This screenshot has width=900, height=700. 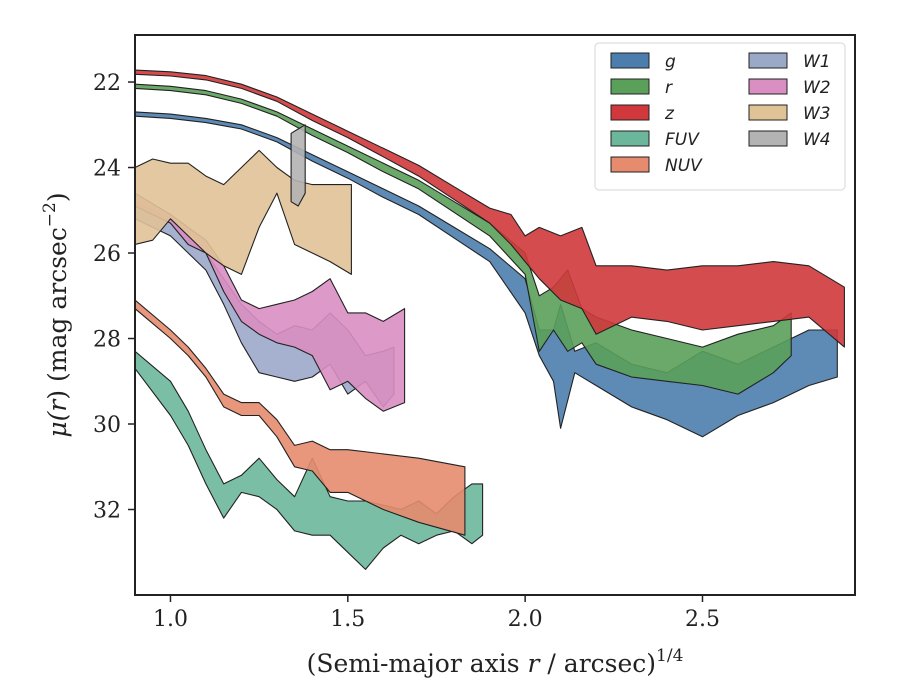 I want to click on x-tick-label: 1.0, so click(x=170, y=619).